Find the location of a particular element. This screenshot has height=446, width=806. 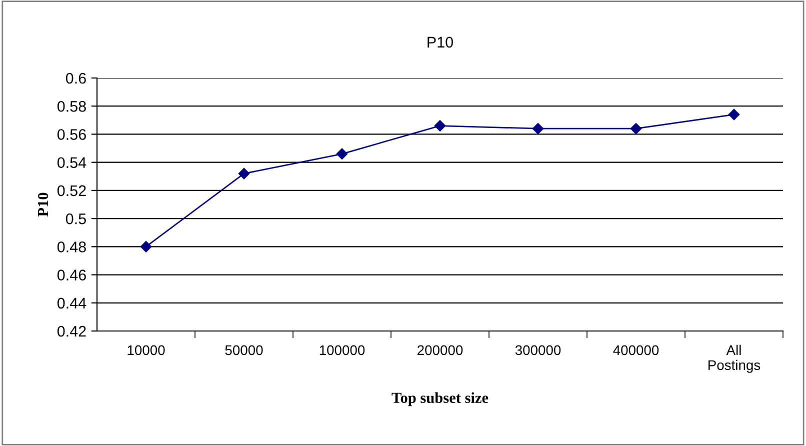

y-tick-label: 0.56 is located at coordinates (71, 134).